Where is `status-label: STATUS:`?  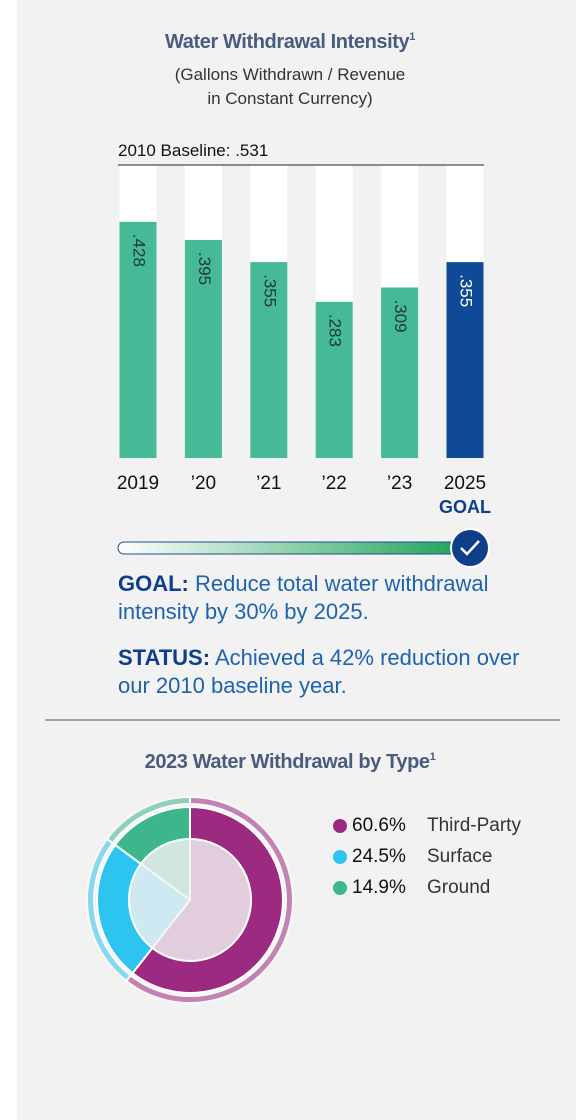
status-label: STATUS: is located at coordinates (164, 657).